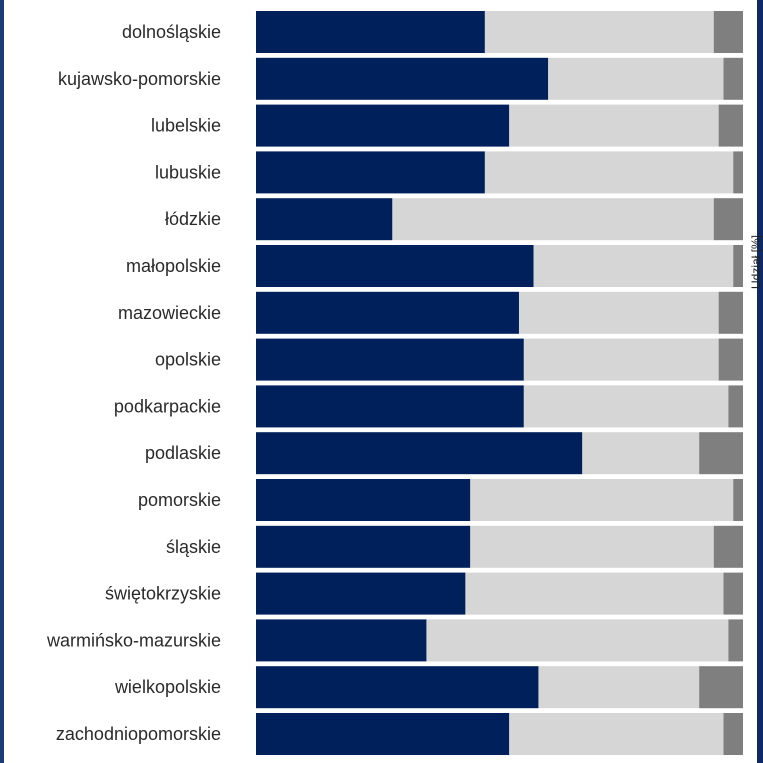 This screenshot has width=763, height=763. Describe the element at coordinates (171, 32) in the screenshot. I see `category-label-dolnoslaskie: dolnośląskie` at that location.